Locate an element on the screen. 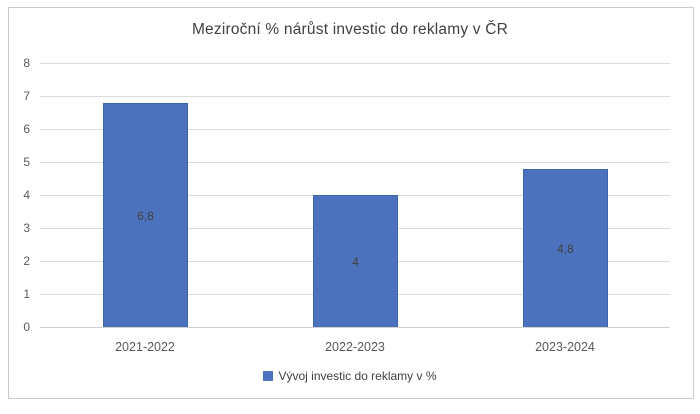 This screenshot has height=414, width=700. legend: Vývoj investic do reklamy v % is located at coordinates (350, 376).